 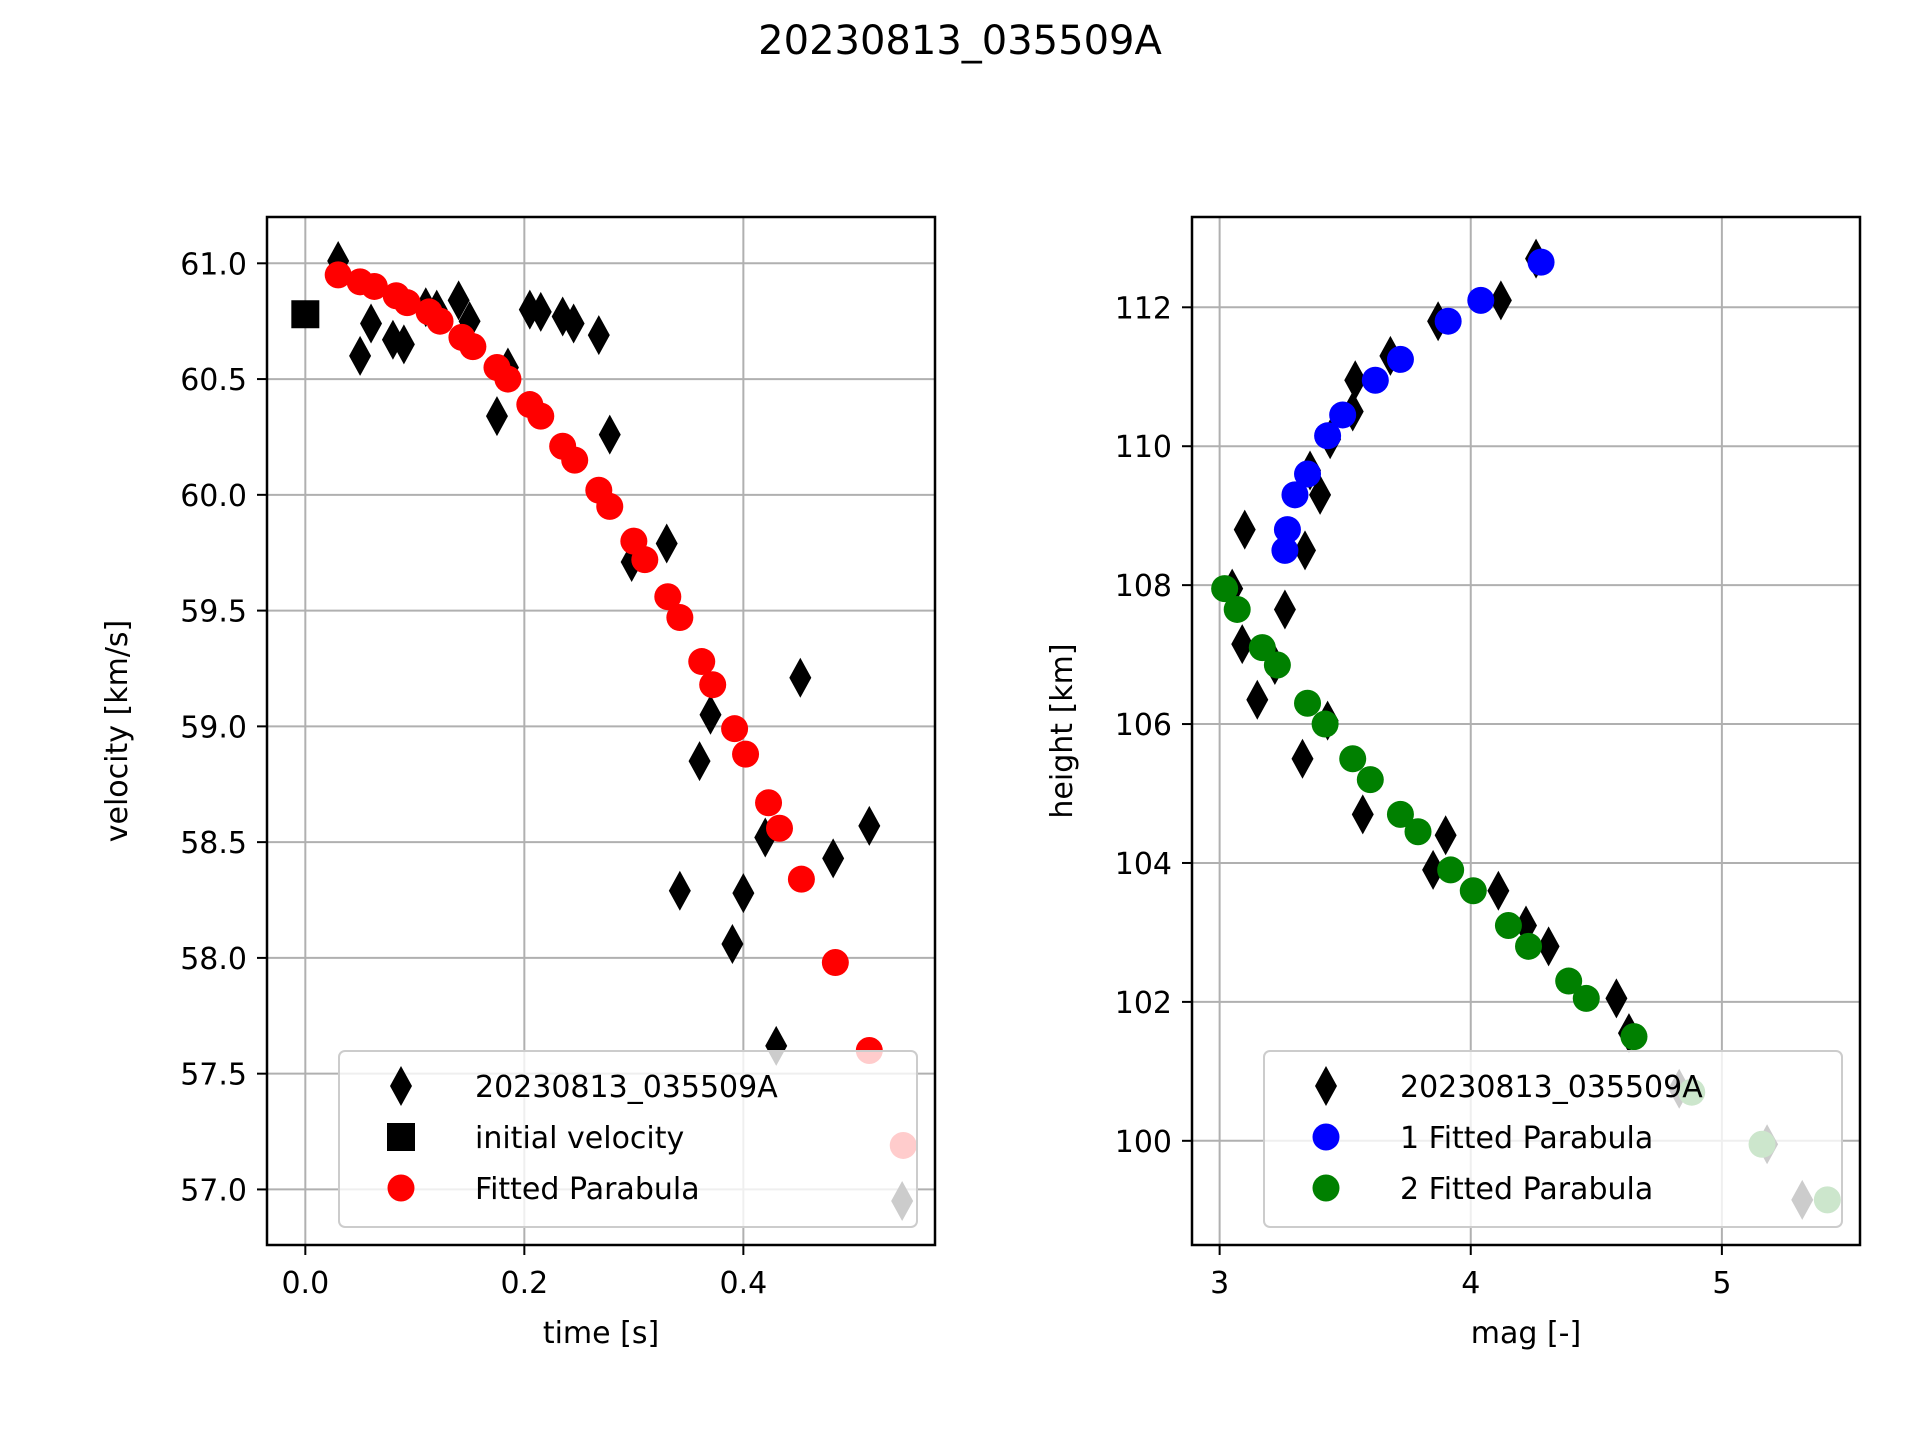 I want to click on y-tick-label: 60.0, so click(x=213, y=496).